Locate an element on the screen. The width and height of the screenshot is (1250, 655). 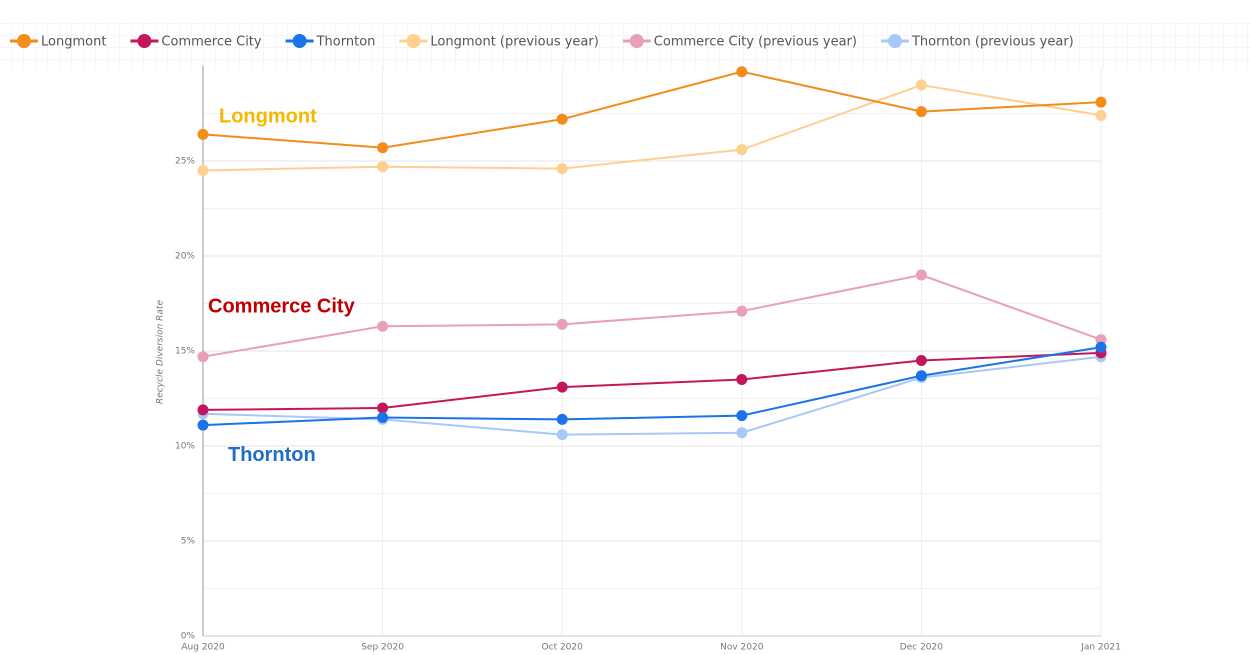
legend-item: Longmont is located at coordinates (58, 42).